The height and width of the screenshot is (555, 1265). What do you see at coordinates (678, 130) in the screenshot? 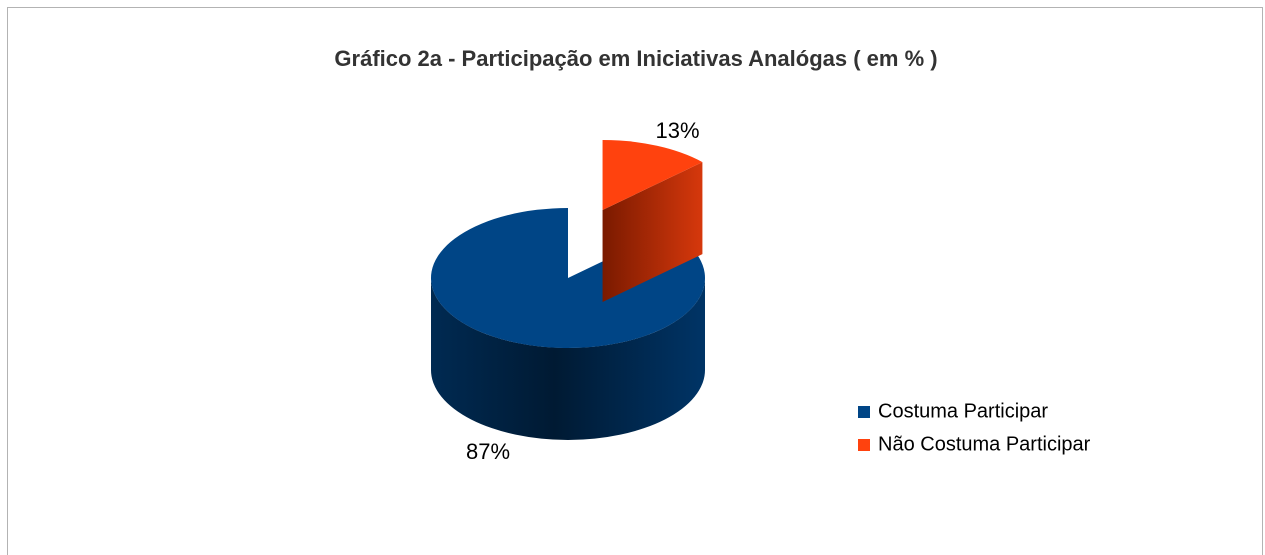
I see `data-label: 13%` at bounding box center [678, 130].